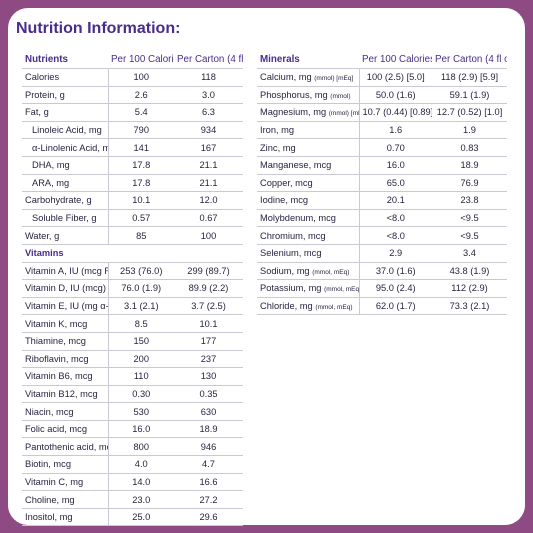 This screenshot has height=533, width=533. What do you see at coordinates (141, 482) in the screenshot?
I see `per-100-calories-value: 14.0` at bounding box center [141, 482].